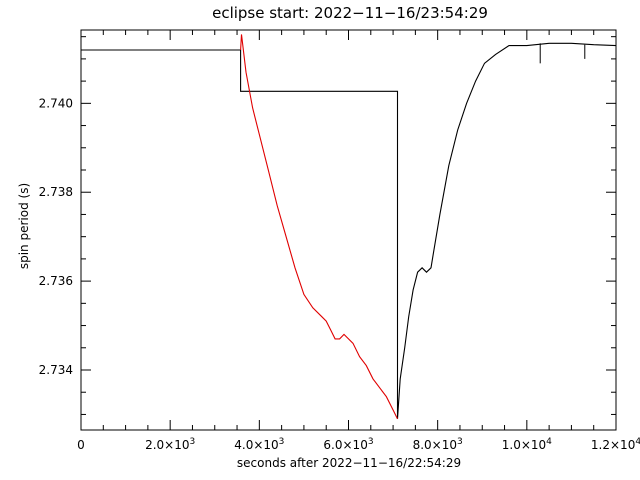  What do you see at coordinates (24, 226) in the screenshot?
I see `y-axis-label: spin period (s)` at bounding box center [24, 226].